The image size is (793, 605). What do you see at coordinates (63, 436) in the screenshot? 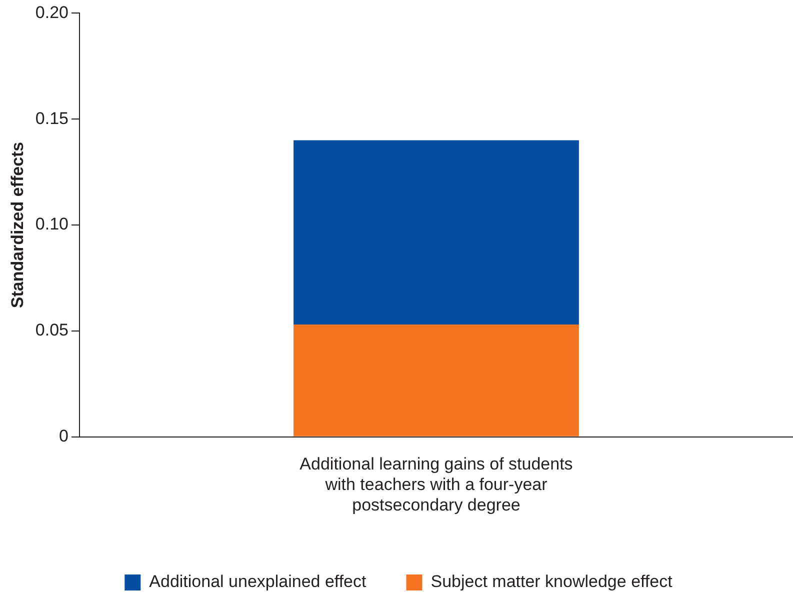
I see `y-tick-label: 0` at bounding box center [63, 436].